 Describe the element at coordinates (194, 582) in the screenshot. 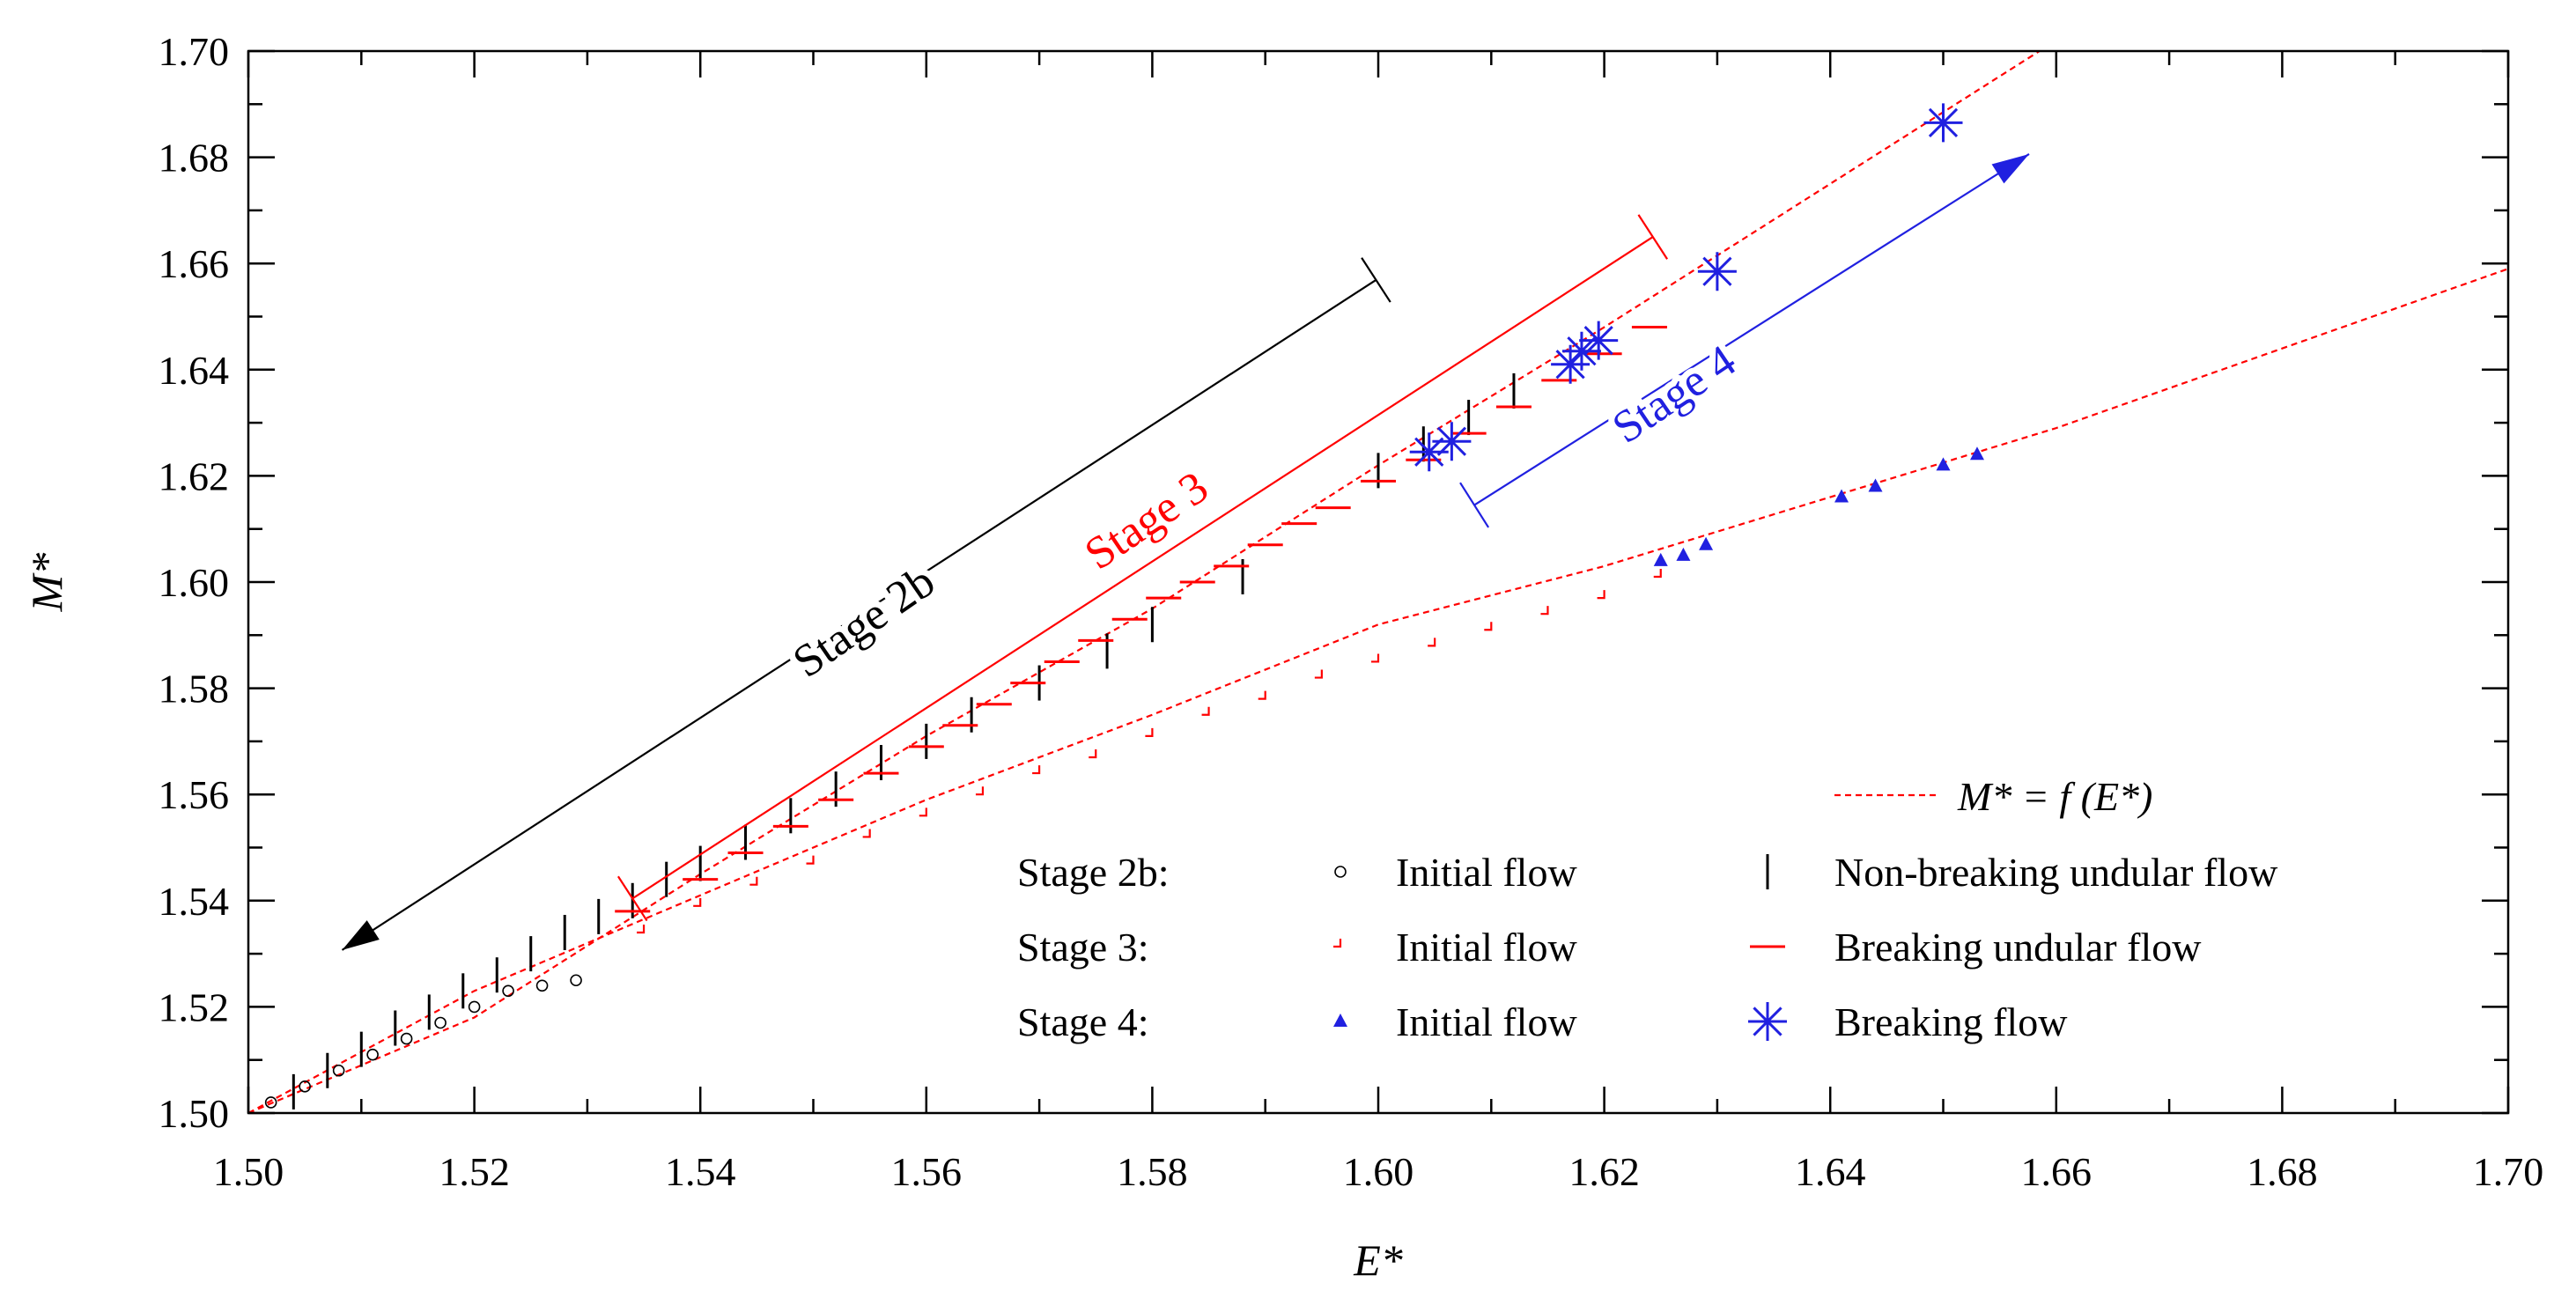

I see `y-tick-label: 1.60` at that location.